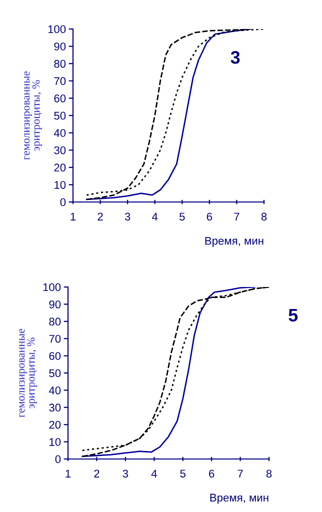 The width and height of the screenshot is (322, 512). I want to click on annotation: 3, so click(235, 57).